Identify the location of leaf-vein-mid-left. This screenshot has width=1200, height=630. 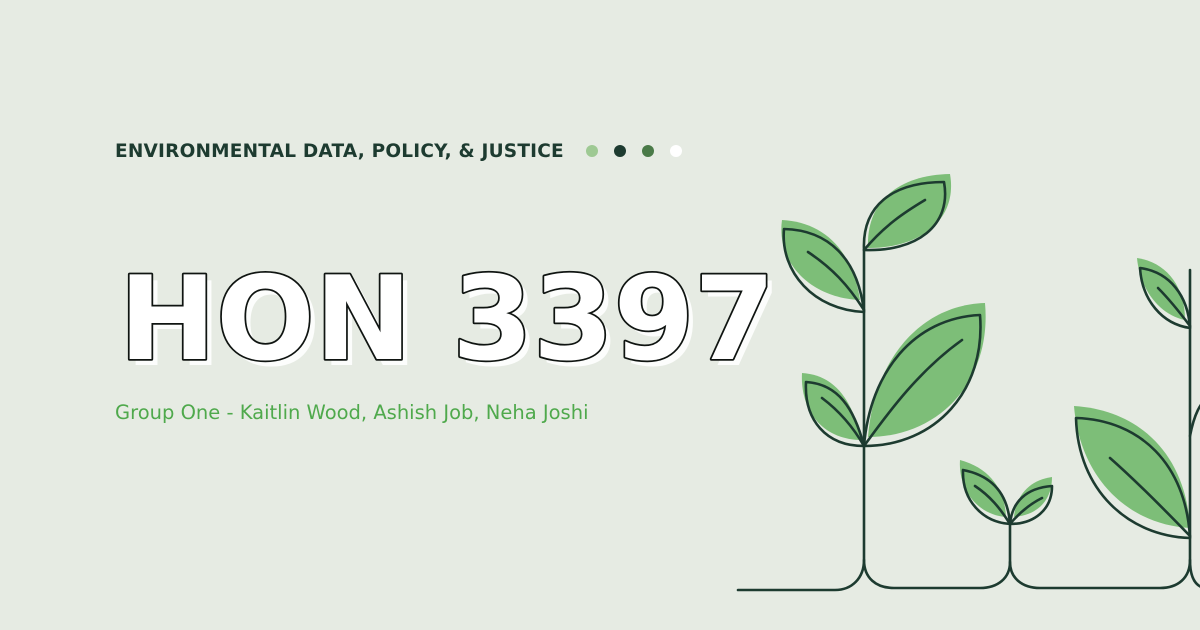
(843, 422).